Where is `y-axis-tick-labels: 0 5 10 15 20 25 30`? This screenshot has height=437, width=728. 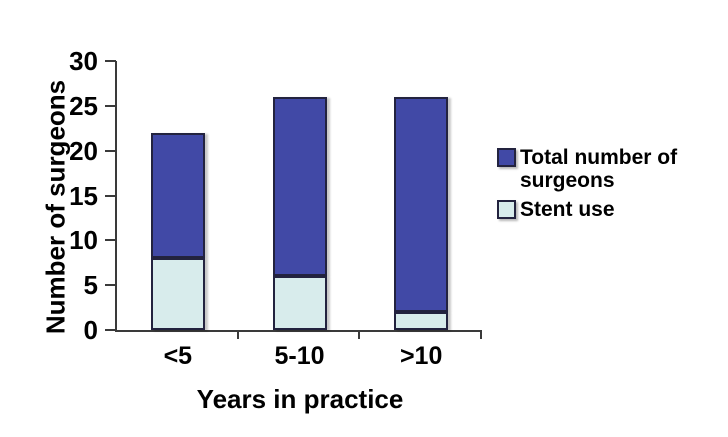
y-axis-tick-labels: 0 5 10 15 20 25 30 is located at coordinates (63, 195).